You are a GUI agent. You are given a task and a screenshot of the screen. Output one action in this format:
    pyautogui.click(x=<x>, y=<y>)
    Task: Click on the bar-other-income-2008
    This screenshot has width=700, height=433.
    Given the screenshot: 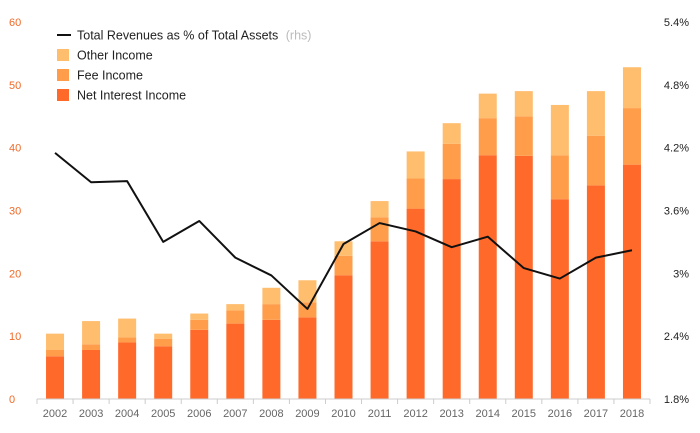 What is the action you would take?
    pyautogui.click(x=271, y=296)
    